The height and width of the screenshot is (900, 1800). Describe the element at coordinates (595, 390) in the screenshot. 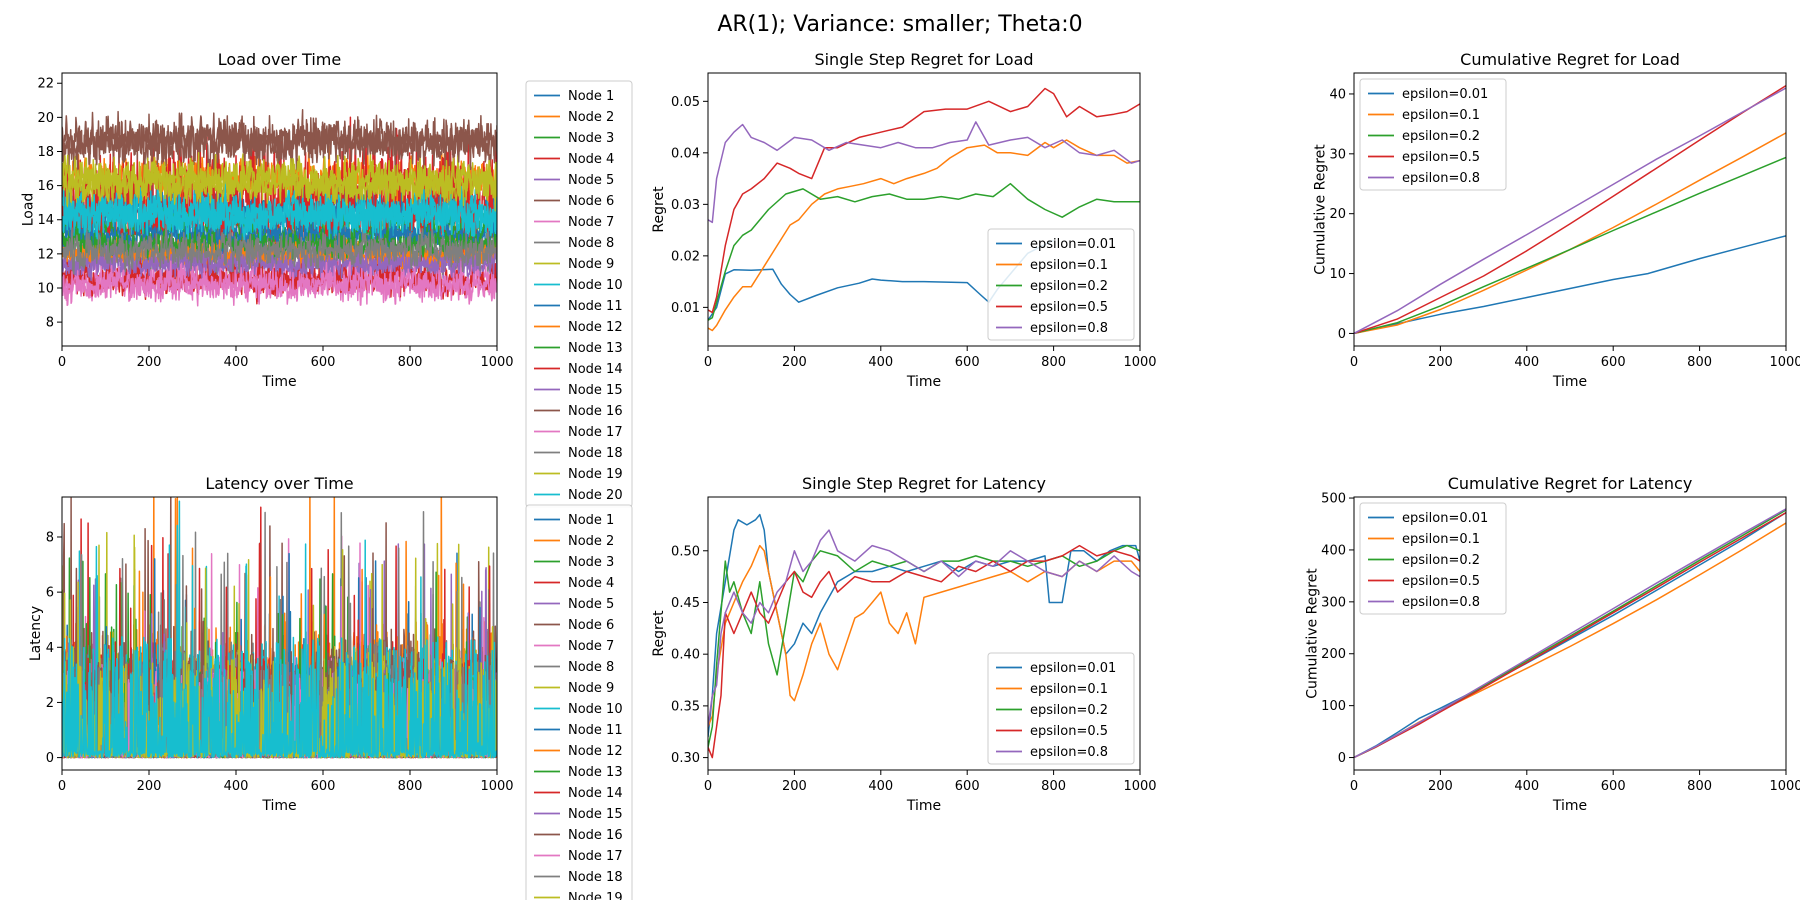

I see `legend-label: Node 15` at that location.